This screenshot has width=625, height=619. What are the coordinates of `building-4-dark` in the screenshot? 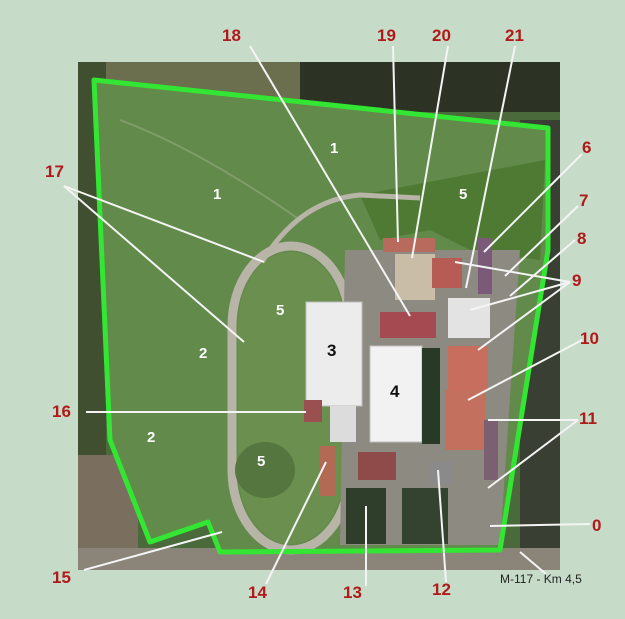 It's located at (431, 396).